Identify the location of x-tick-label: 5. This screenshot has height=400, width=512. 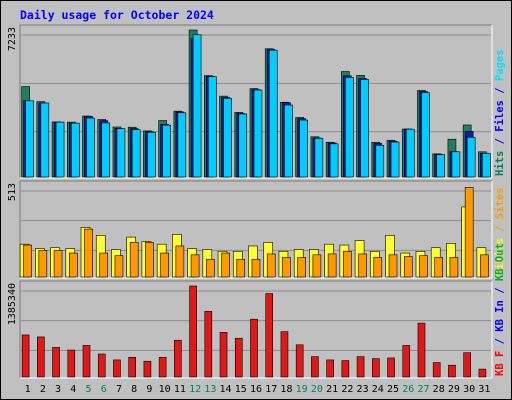
(89, 389).